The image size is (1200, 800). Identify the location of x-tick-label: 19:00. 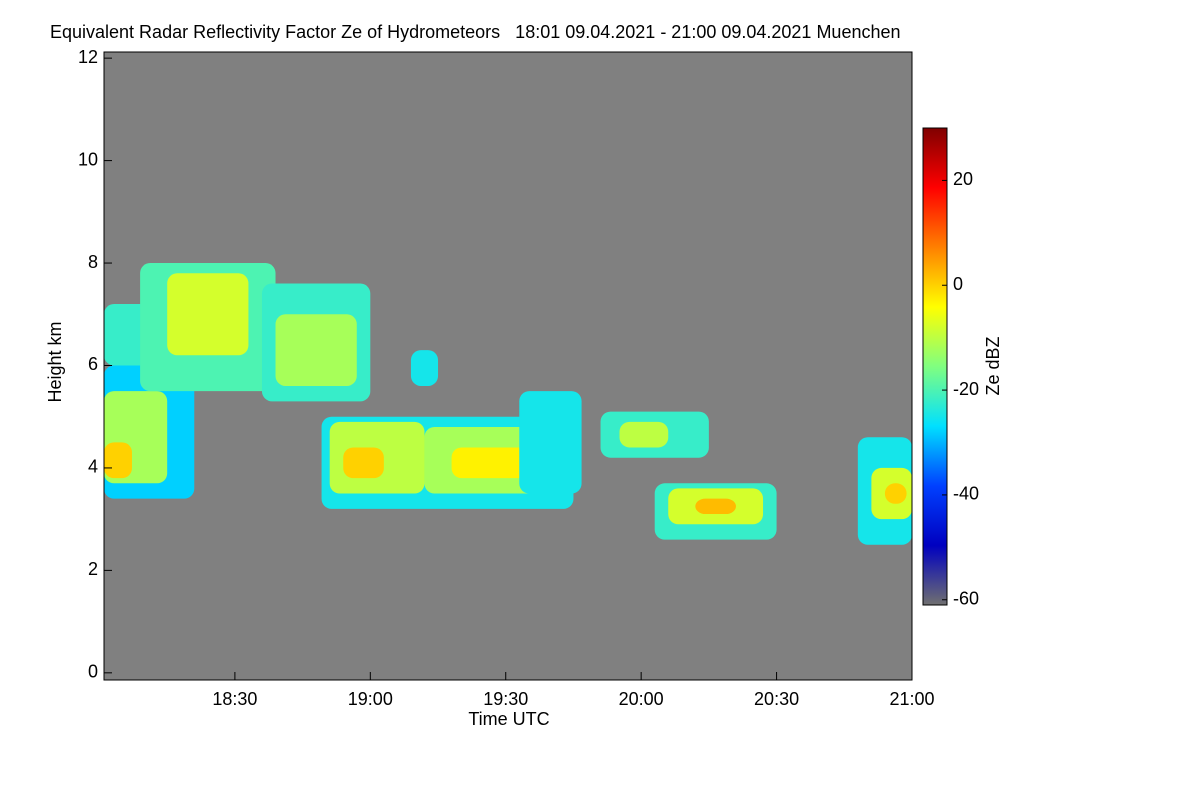
(370, 699).